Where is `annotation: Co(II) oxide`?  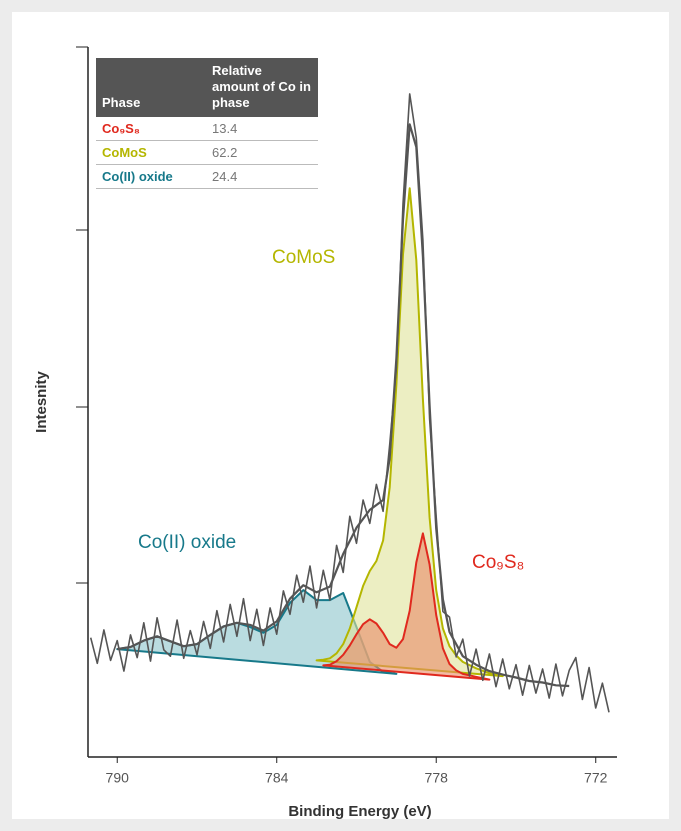
annotation: Co(II) oxide is located at coordinates (187, 542).